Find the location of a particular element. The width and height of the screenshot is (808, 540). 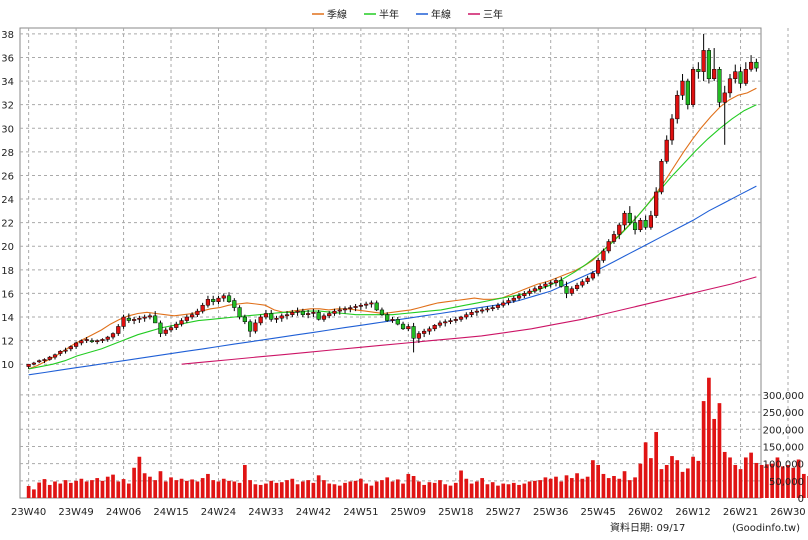

volume-tick-label: 150,000 is located at coordinates (783, 447).